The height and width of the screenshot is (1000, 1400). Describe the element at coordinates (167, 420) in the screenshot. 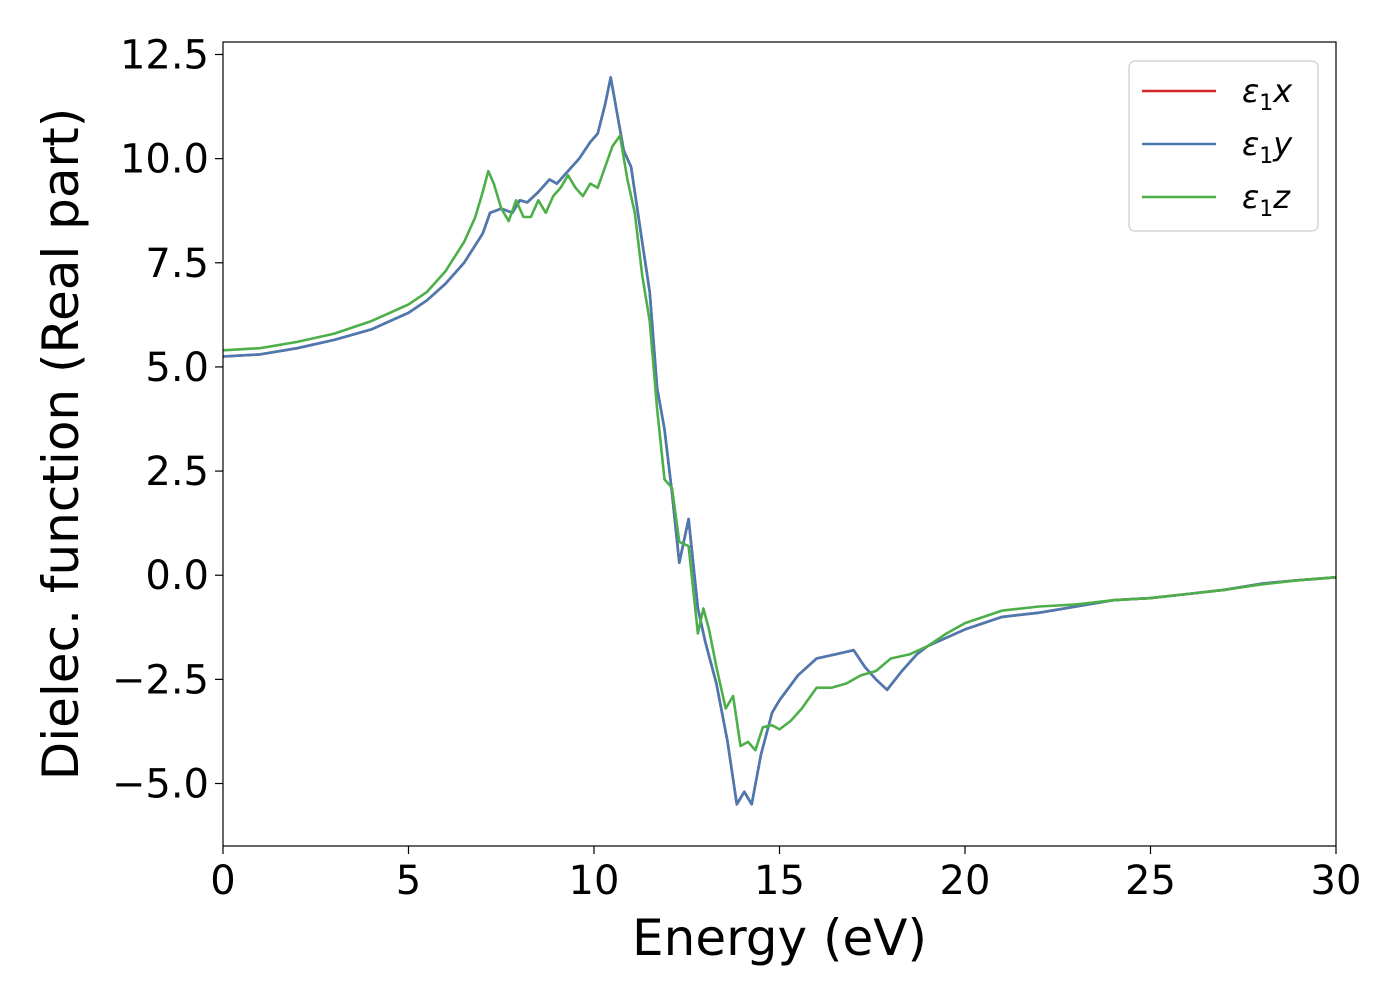

I see `y-axis-ticks: −5.0 −2.5 0.0 2.5 5.0 7.5 10.0 12.5` at that location.